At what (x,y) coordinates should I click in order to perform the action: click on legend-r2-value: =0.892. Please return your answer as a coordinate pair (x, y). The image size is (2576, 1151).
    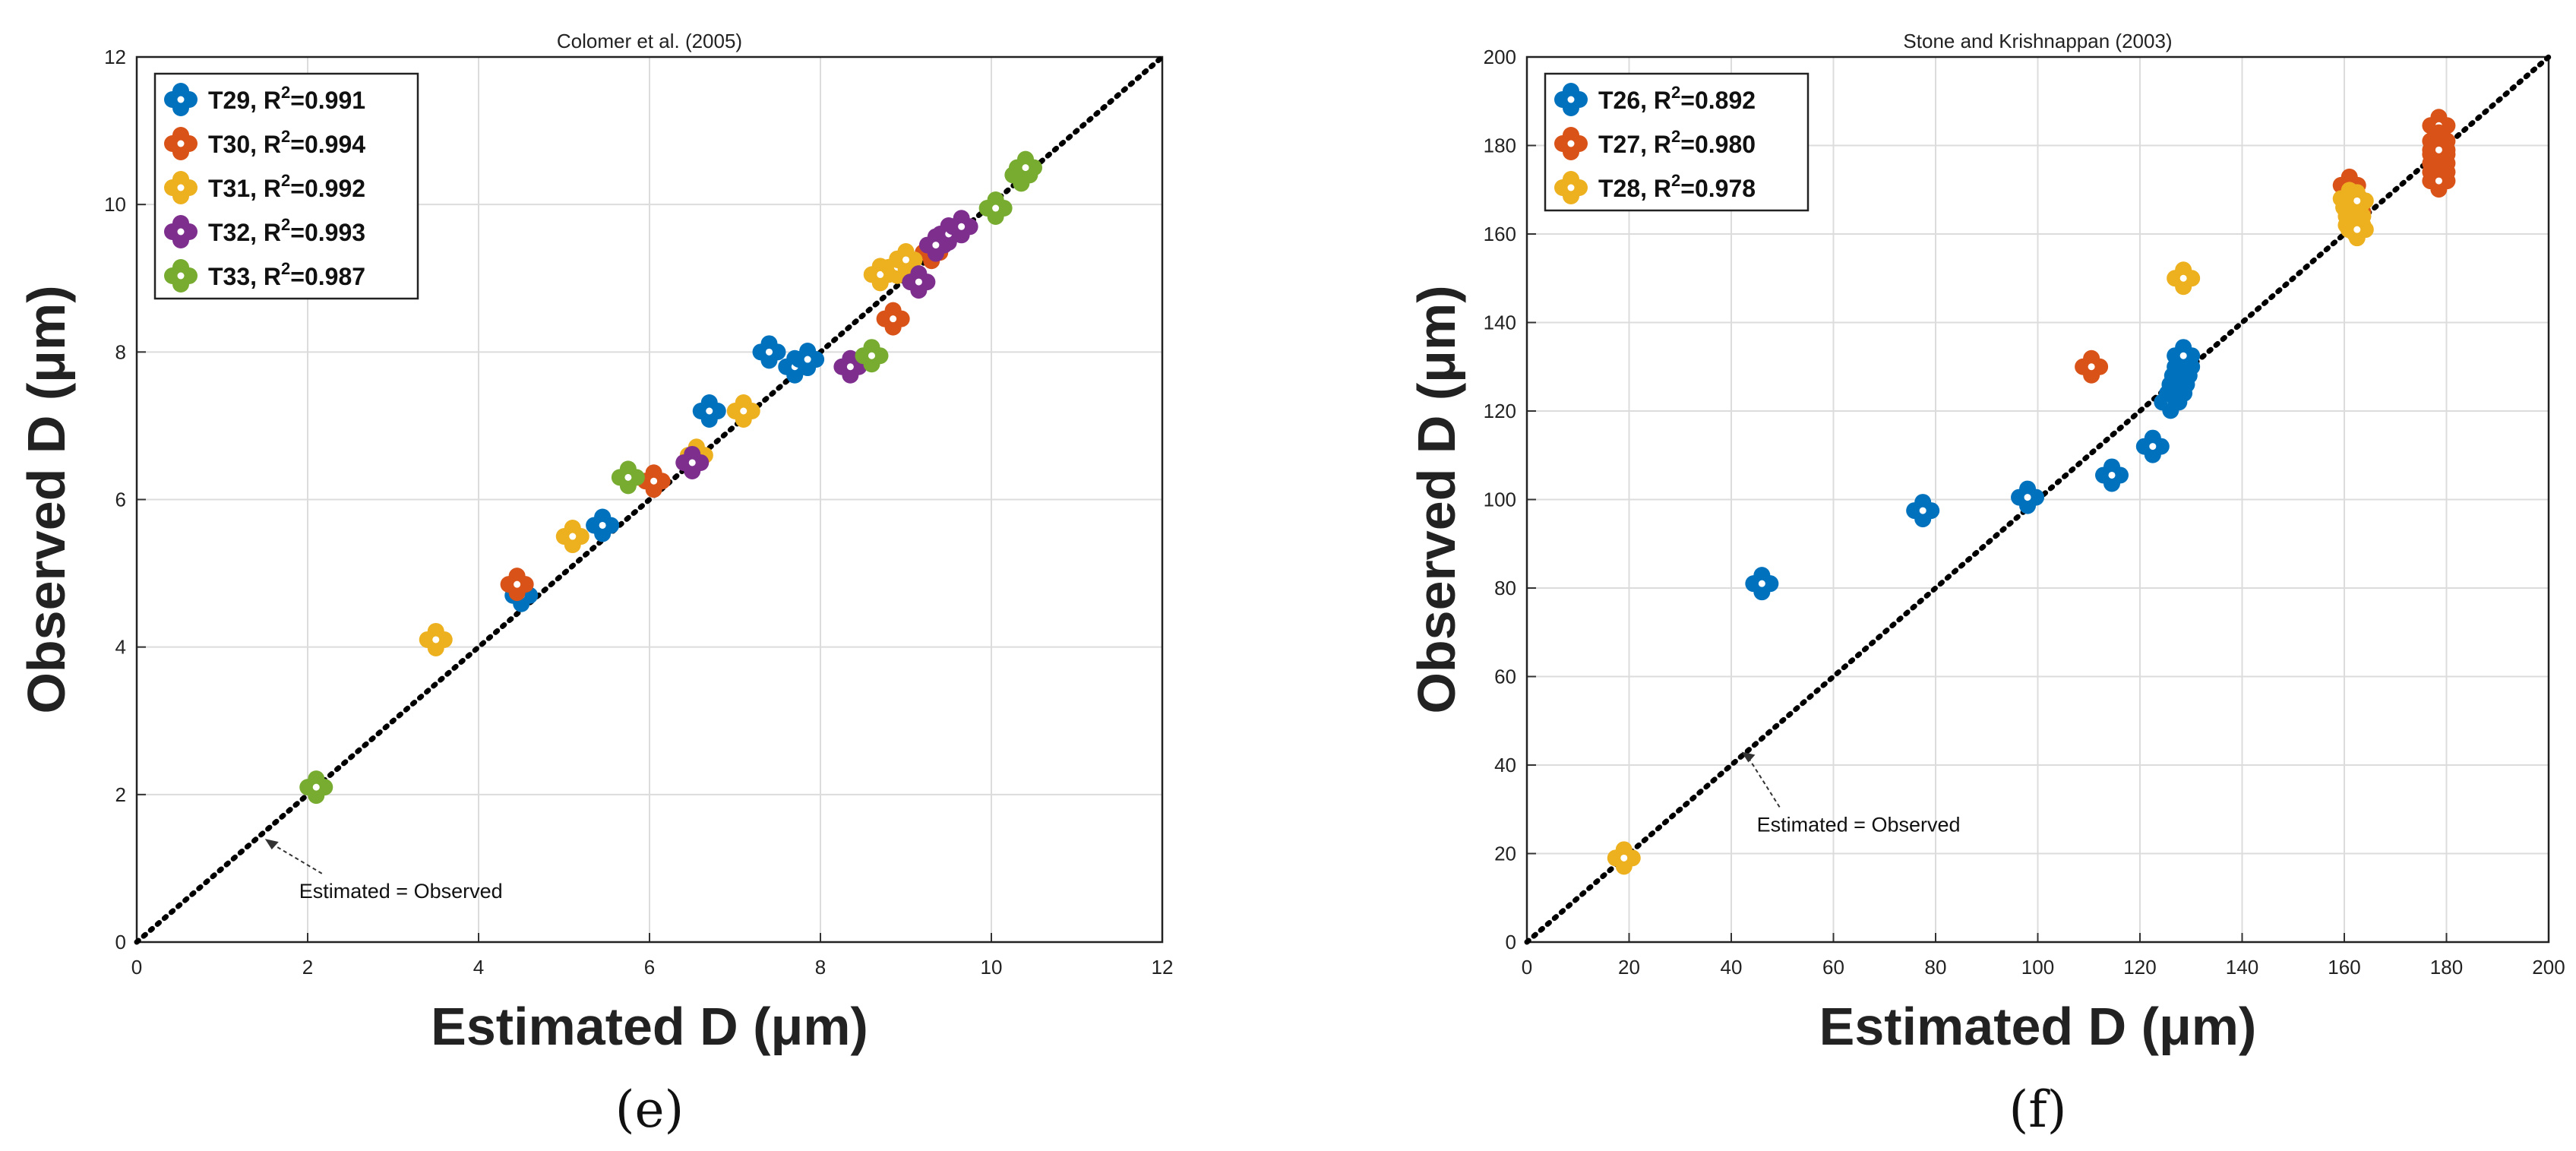
    Looking at the image, I should click on (1718, 100).